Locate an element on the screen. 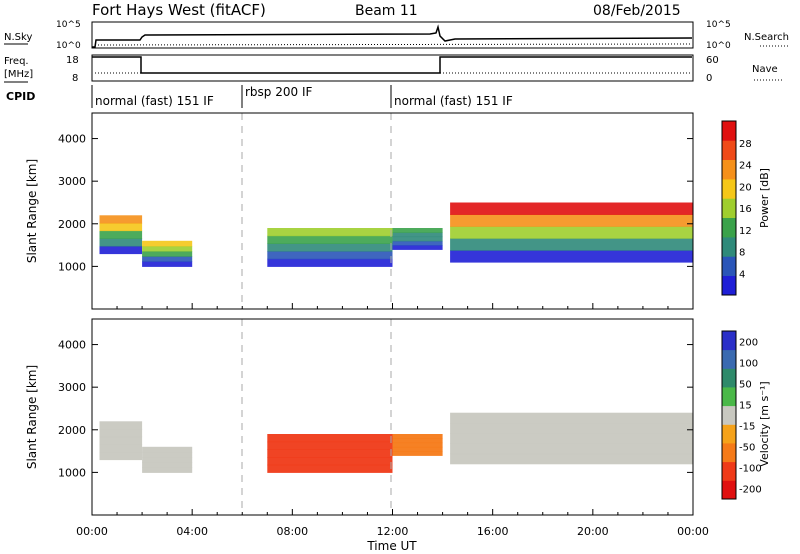  velocity-ytick-label-0: 1000 is located at coordinates (72, 472).